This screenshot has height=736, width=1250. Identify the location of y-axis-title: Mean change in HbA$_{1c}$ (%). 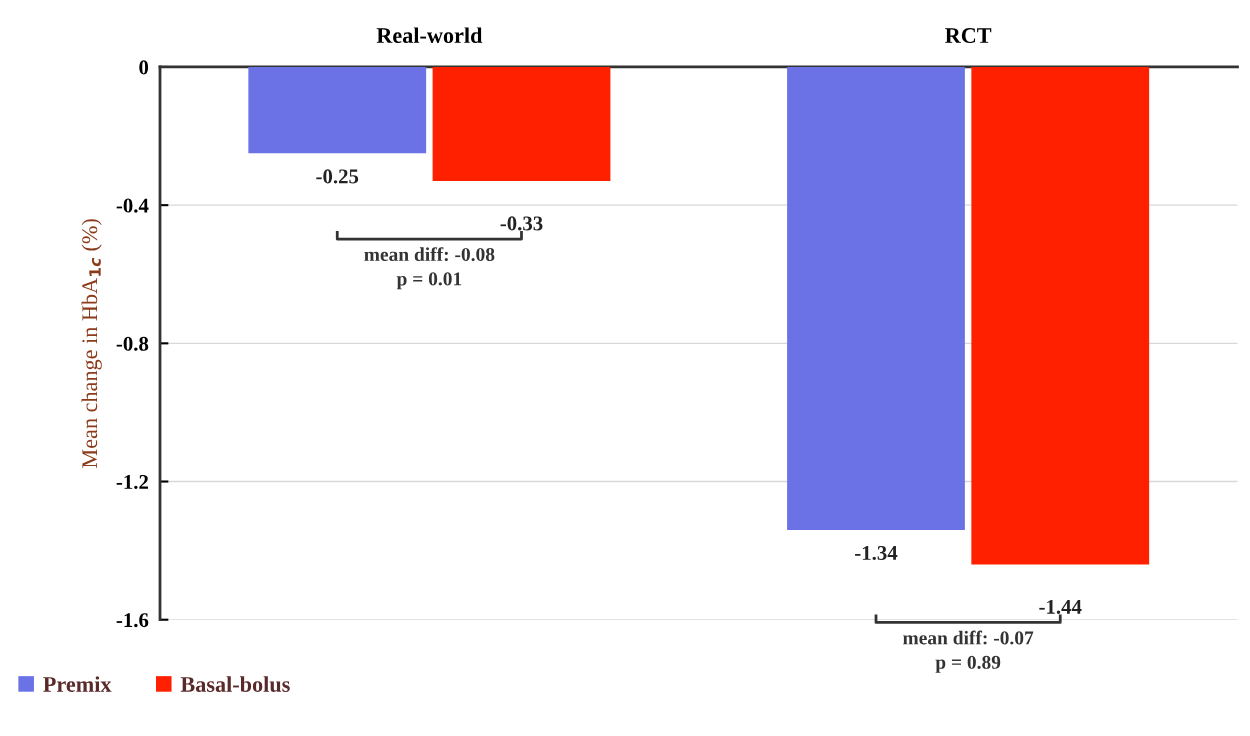
(91, 343).